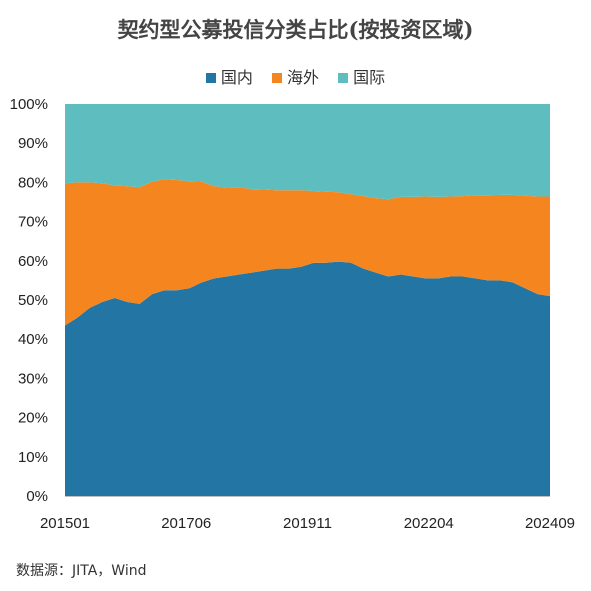 The height and width of the screenshot is (591, 591). What do you see at coordinates (65, 523) in the screenshot?
I see `x-tick-label: 201501` at bounding box center [65, 523].